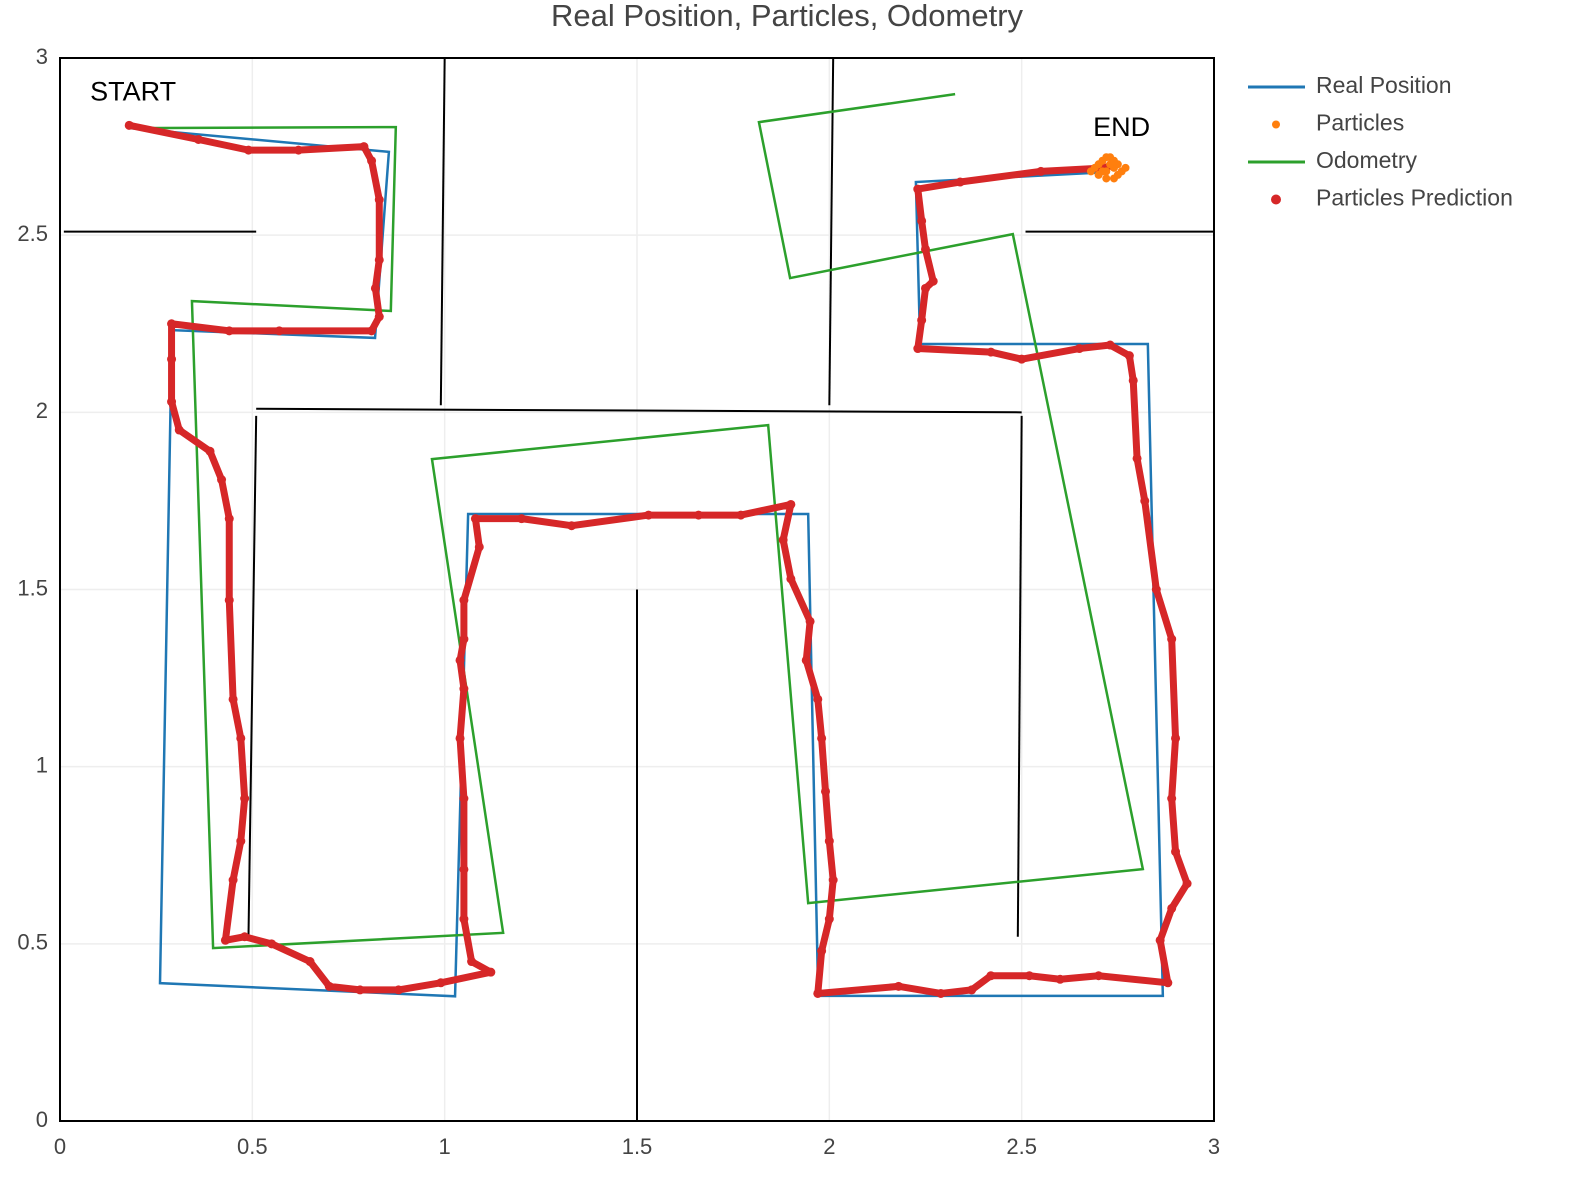  I want to click on x-tick-label: 2, so click(829, 1146).